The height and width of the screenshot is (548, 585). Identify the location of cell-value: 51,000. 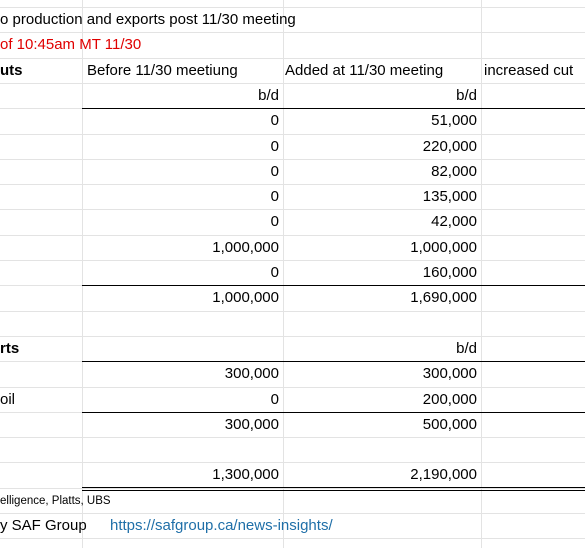
(454, 120).